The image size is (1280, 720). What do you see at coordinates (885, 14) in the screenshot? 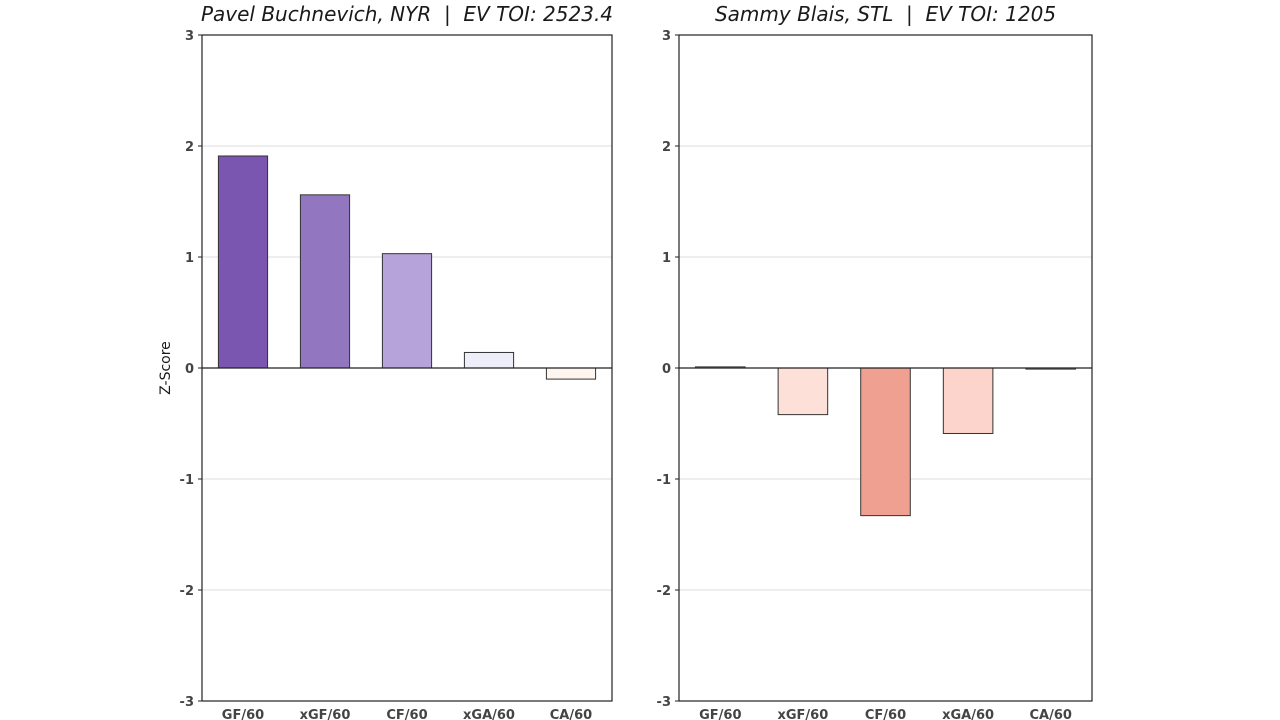
I see `chart-title: Sammy Blais, STL | EV TOI: 1205` at bounding box center [885, 14].